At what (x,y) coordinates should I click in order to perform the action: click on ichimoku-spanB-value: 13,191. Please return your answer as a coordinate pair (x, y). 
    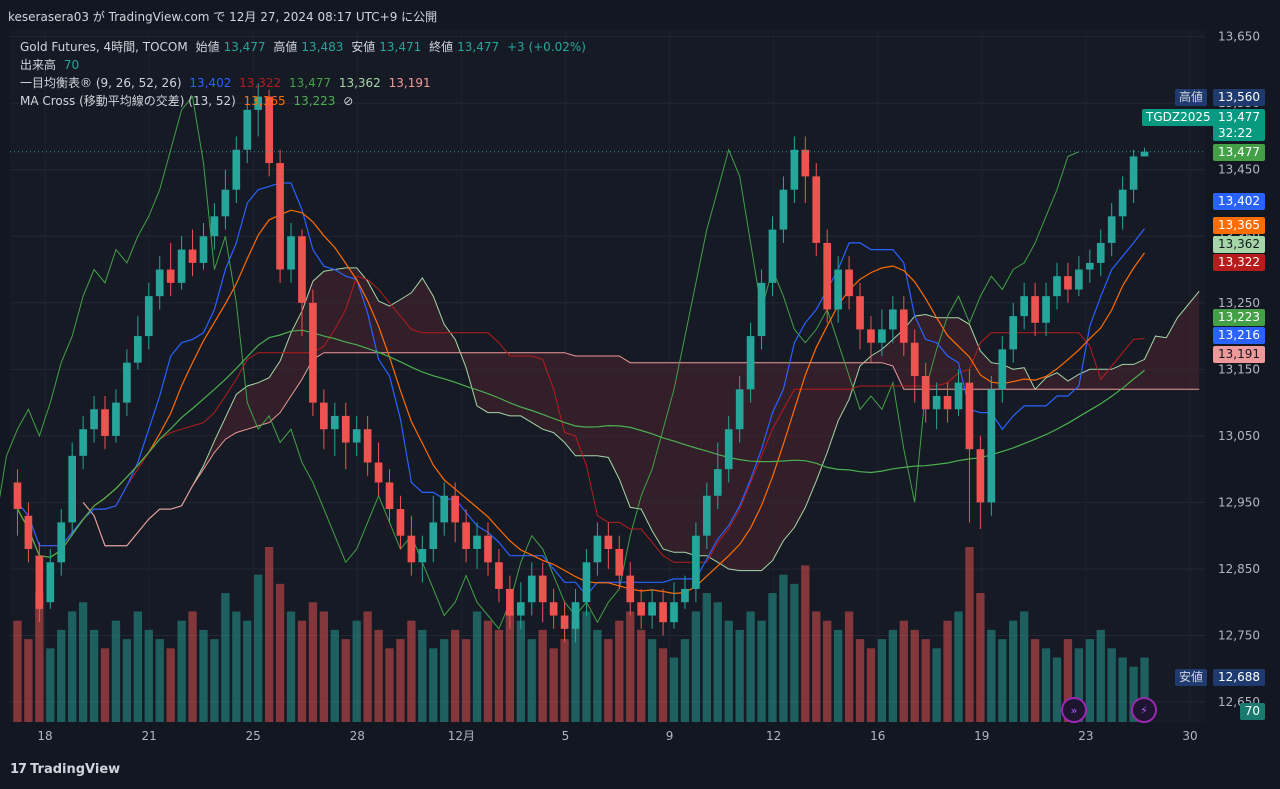
    Looking at the image, I should click on (409, 83).